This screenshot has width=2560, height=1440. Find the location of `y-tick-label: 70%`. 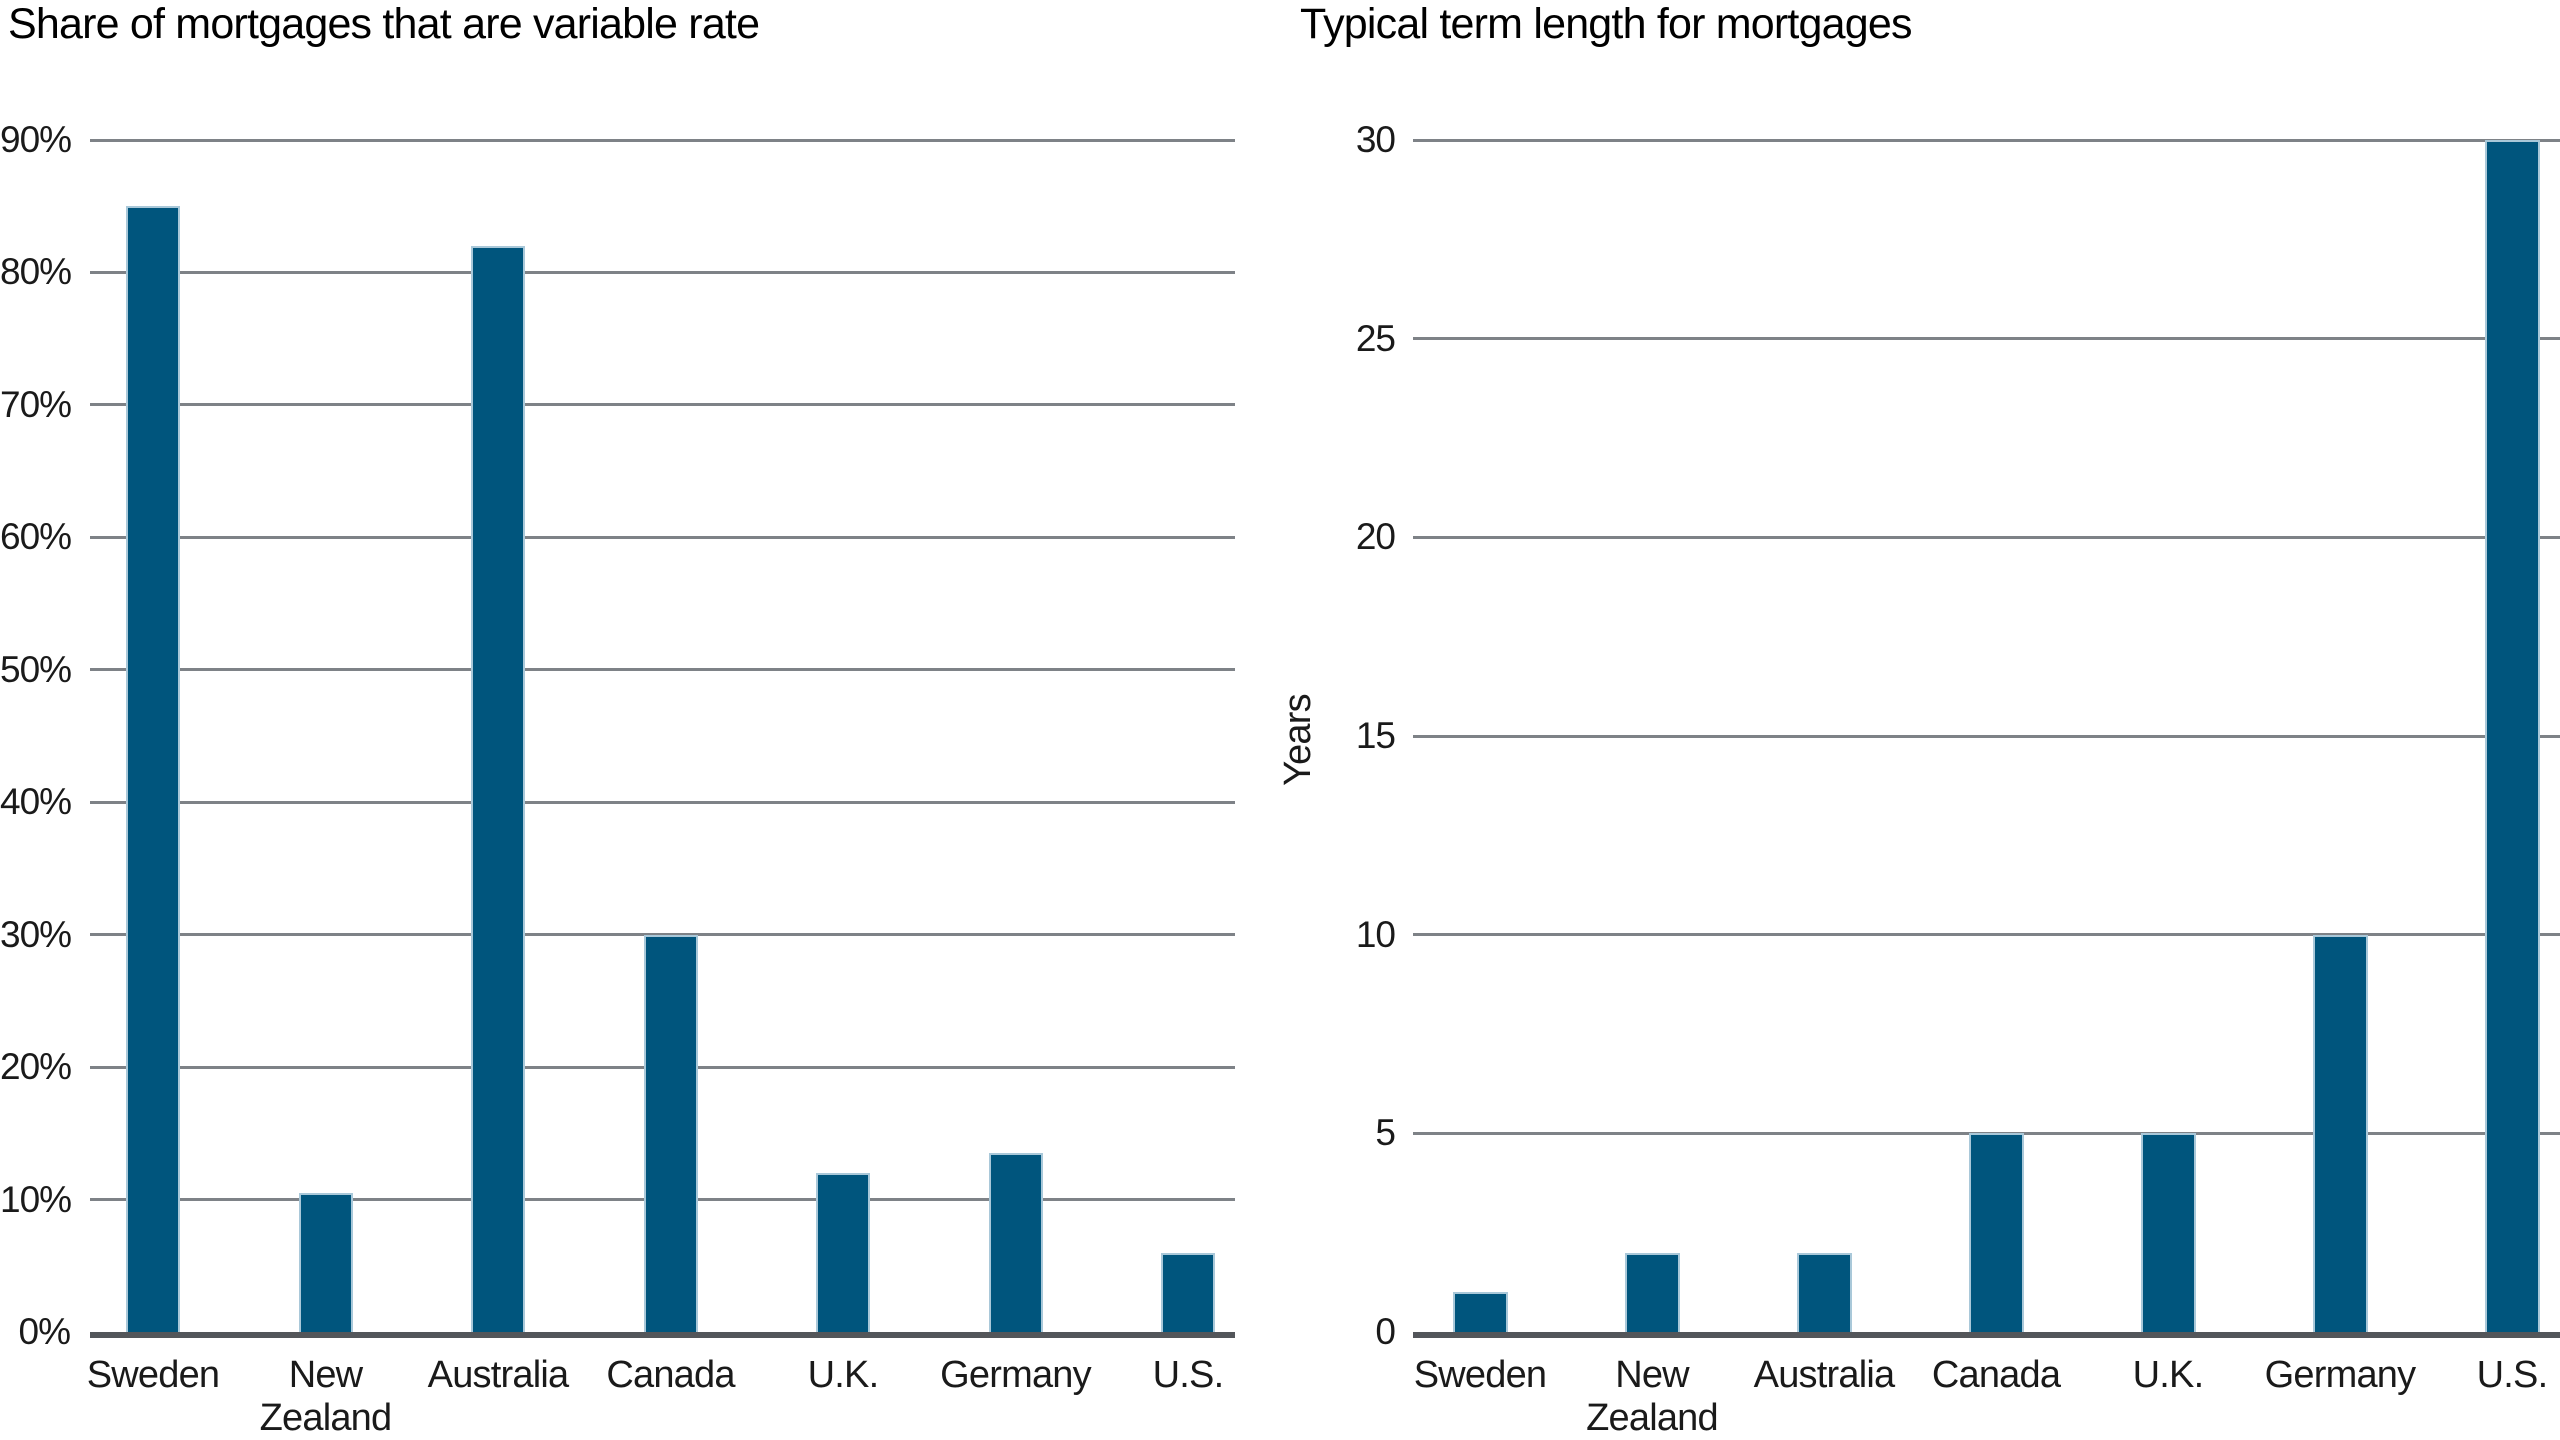

y-tick-label: 70% is located at coordinates (36, 404).